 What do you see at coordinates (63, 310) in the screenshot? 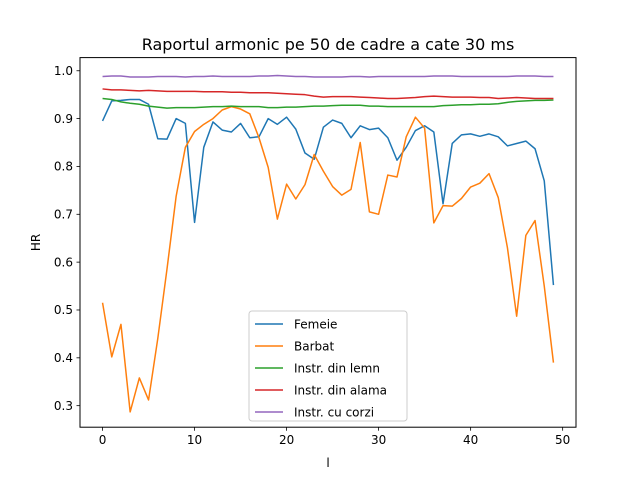
I see `y-tick-label: 0.5` at bounding box center [63, 310].